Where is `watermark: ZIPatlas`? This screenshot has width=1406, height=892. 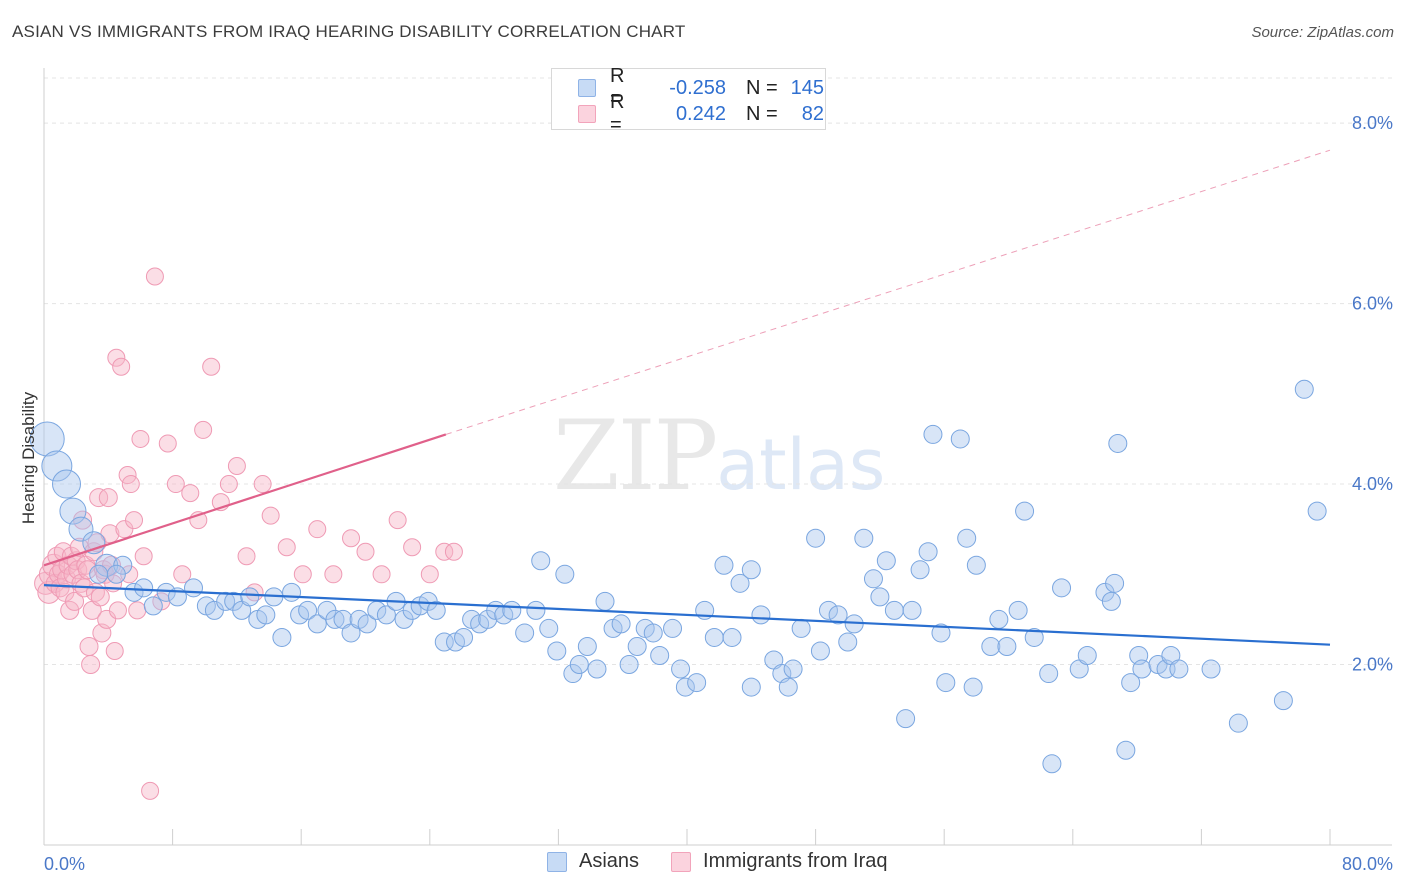 watermark: ZIPatlas is located at coordinates (719, 456).